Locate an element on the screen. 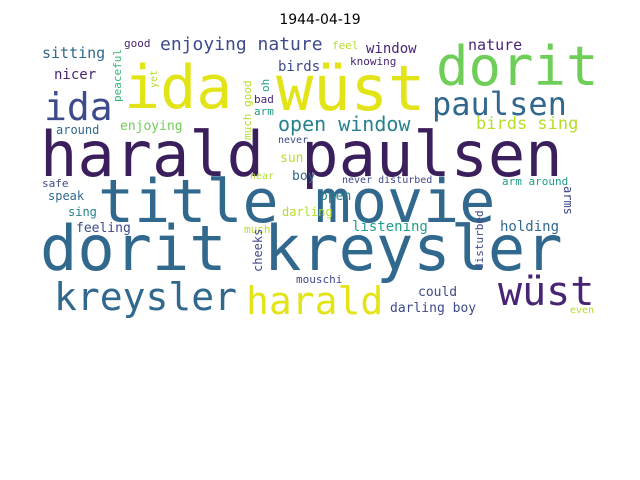 Image resolution: width=640 pixels, height=480 pixels. word: birds sing is located at coordinates (527, 124).